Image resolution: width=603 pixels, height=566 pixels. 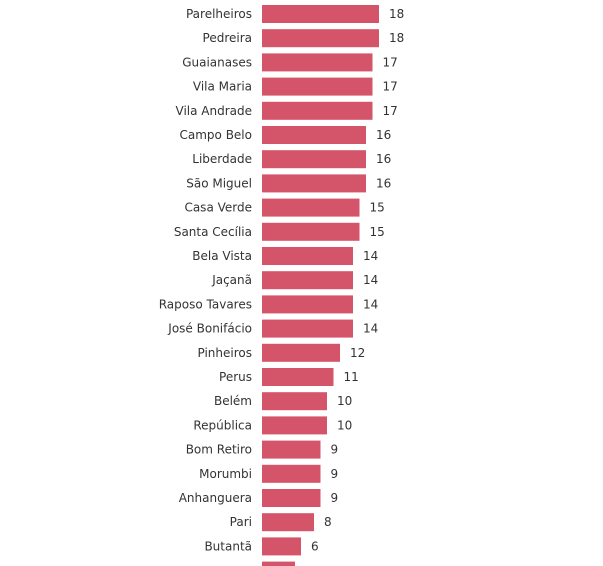 What do you see at coordinates (241, 522) in the screenshot?
I see `category-label: Pari` at bounding box center [241, 522].